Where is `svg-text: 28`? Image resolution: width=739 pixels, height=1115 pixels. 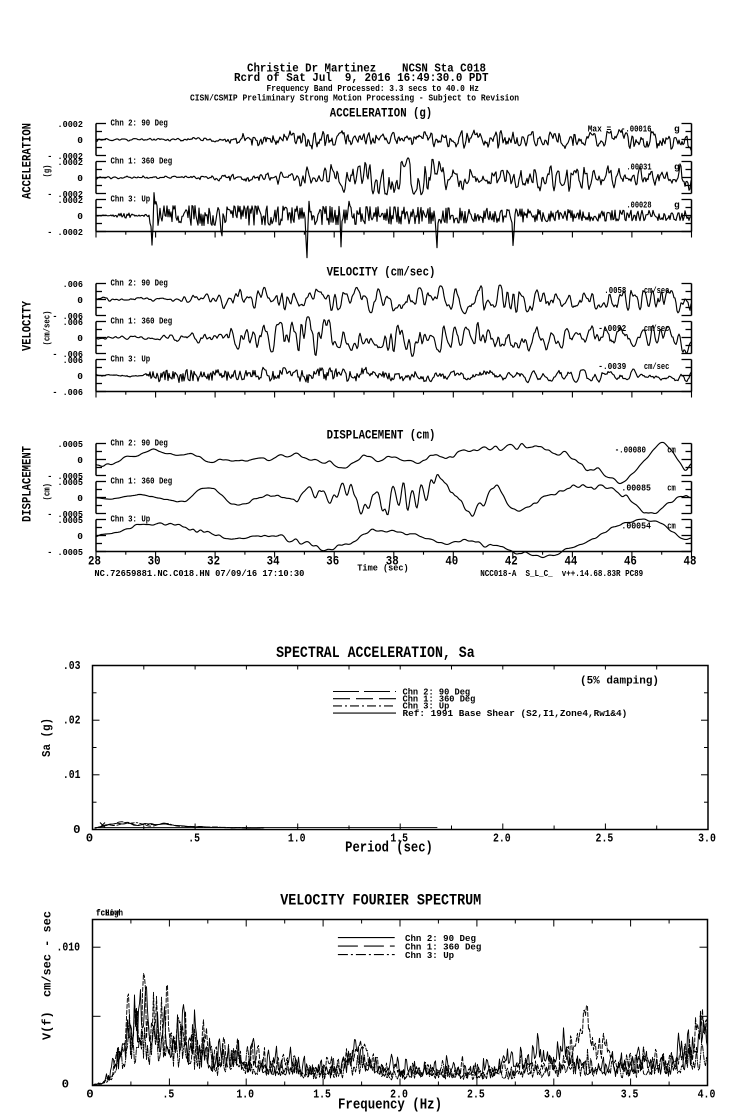 svg-text: 28 is located at coordinates (94, 561).